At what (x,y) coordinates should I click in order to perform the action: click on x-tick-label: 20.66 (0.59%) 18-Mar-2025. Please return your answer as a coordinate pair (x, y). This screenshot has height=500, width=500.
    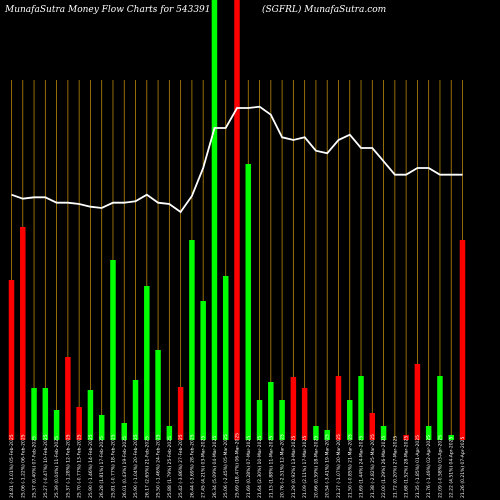
    Looking at the image, I should click on (316, 467).